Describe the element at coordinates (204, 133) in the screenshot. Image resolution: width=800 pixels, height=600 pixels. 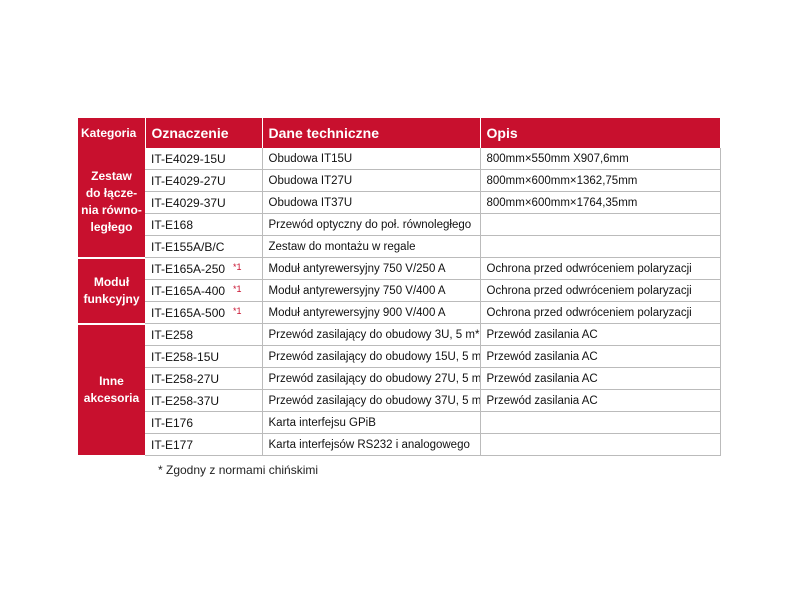
I see `column-header: Oznaczenie` at that location.